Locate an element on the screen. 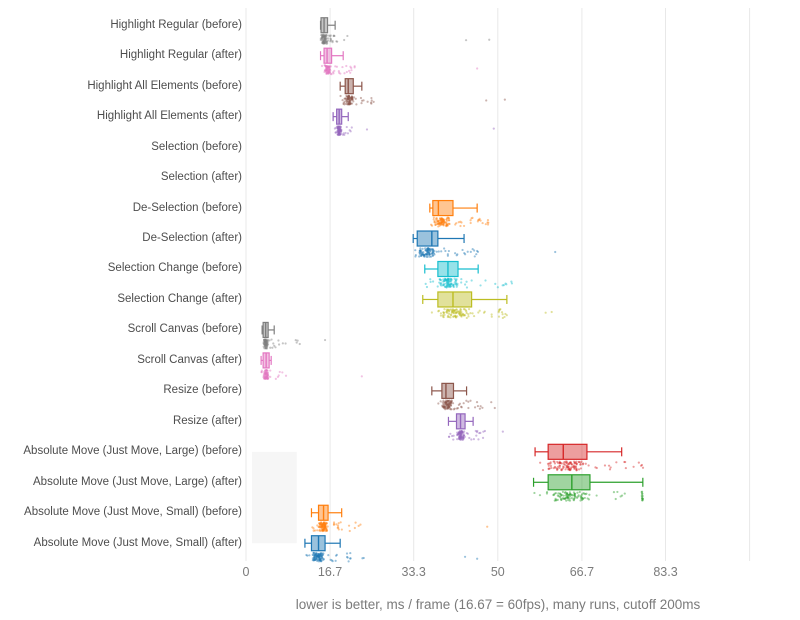  x-tick-label: 50 is located at coordinates (497, 572).